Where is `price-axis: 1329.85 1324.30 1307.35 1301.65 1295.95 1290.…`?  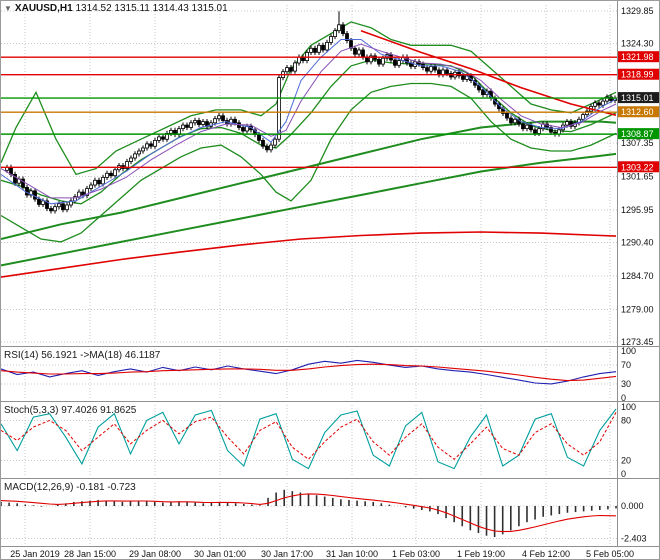 price-axis: 1329.85 1324.30 1307.35 1301.65 1295.95 1290.… is located at coordinates (637, 176).